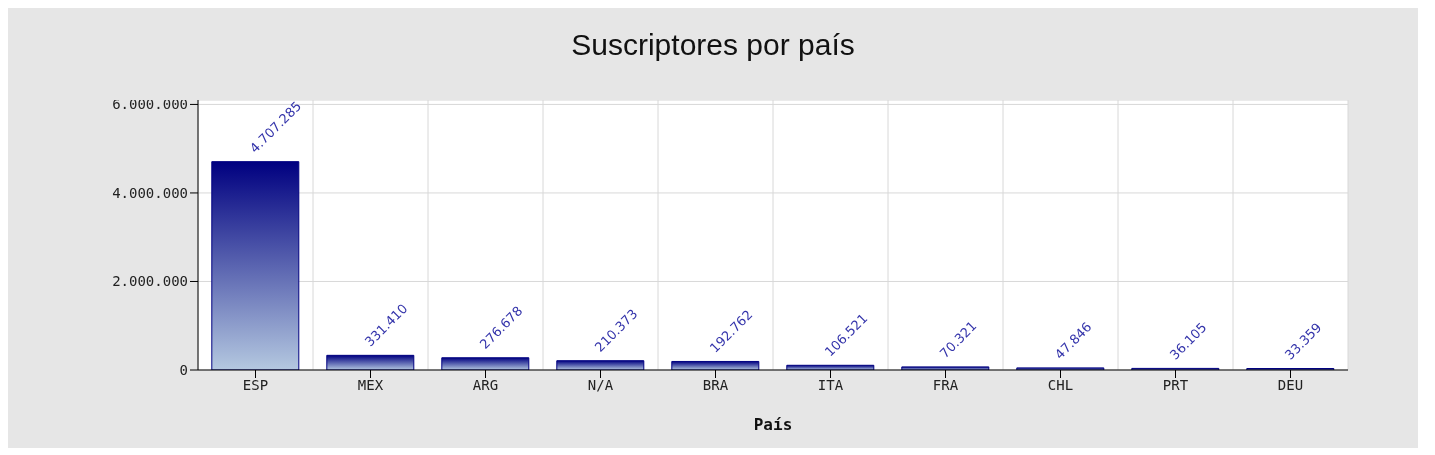 The width and height of the screenshot is (1435, 455). I want to click on y-tick-label: 6.000.000, so click(150, 104).